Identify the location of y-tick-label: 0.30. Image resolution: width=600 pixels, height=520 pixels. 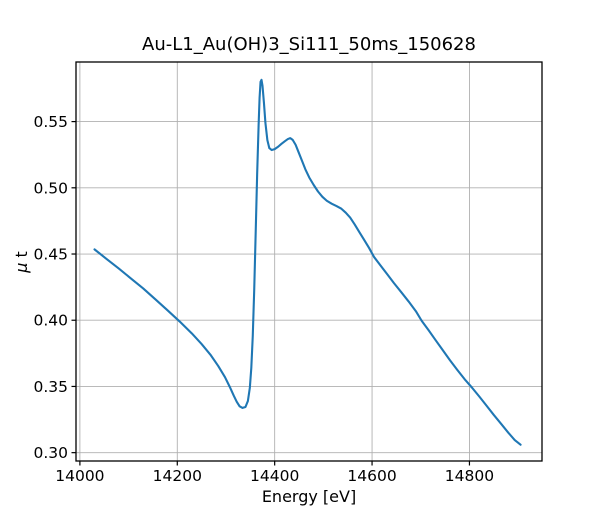
(50, 453).